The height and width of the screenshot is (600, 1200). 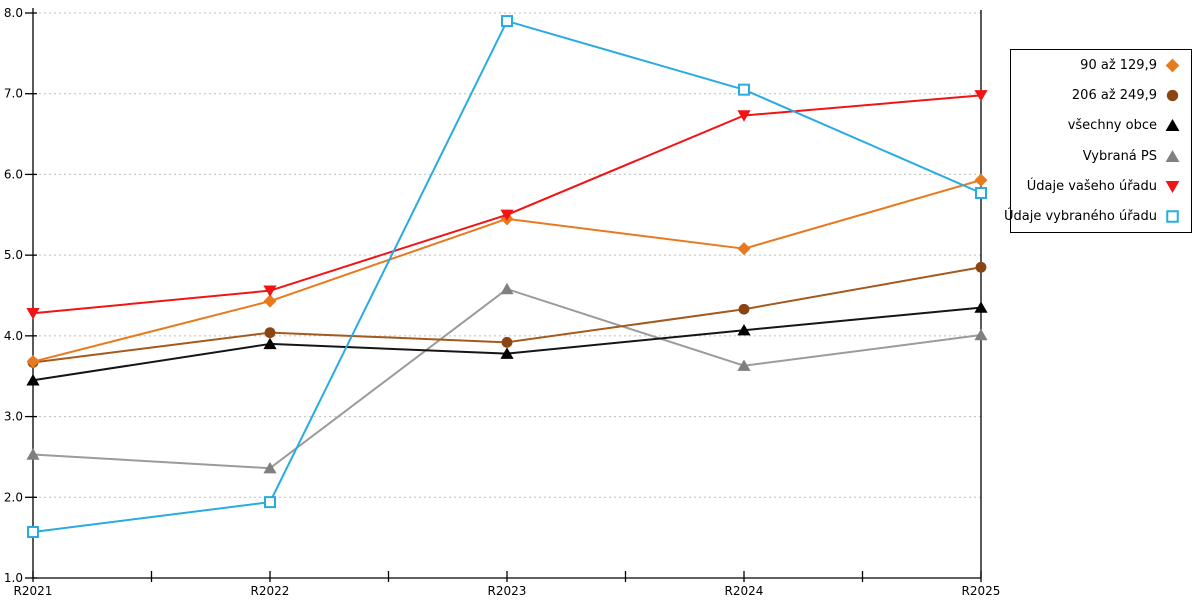 What do you see at coordinates (744, 591) in the screenshot?
I see `x-tick-label: R2024` at bounding box center [744, 591].